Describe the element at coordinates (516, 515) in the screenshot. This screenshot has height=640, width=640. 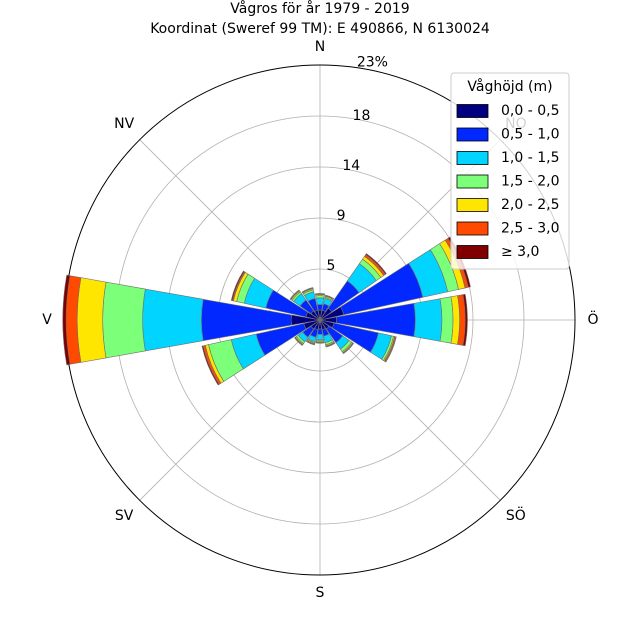
I see `direction-label: SÖ` at that location.